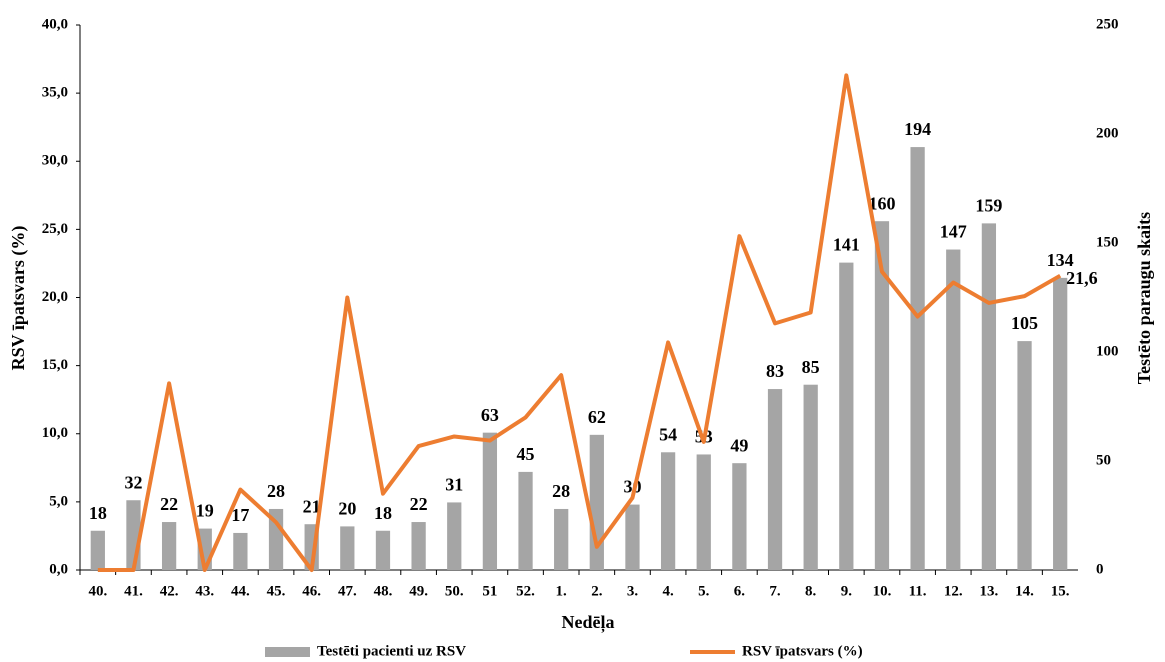 The height and width of the screenshot is (662, 1165). What do you see at coordinates (347, 509) in the screenshot?
I see `bar-value-label: 20` at bounding box center [347, 509].